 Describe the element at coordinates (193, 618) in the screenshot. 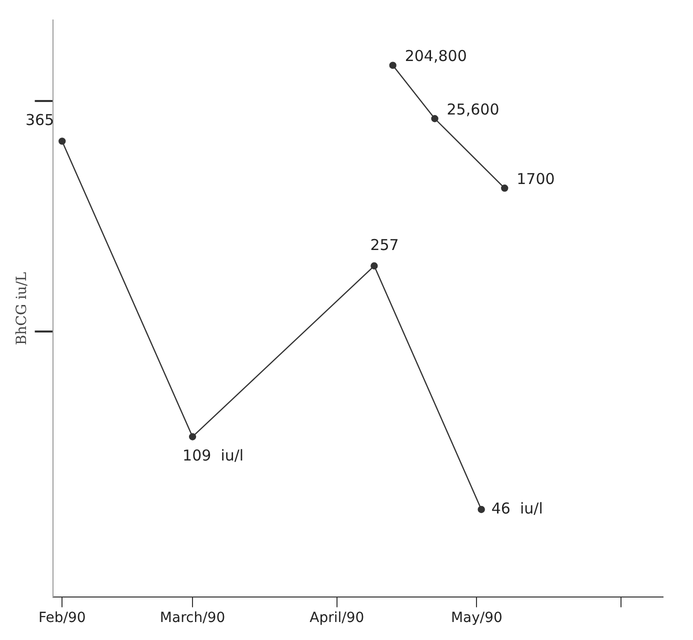

I see `x-tick-label: March/90` at that location.